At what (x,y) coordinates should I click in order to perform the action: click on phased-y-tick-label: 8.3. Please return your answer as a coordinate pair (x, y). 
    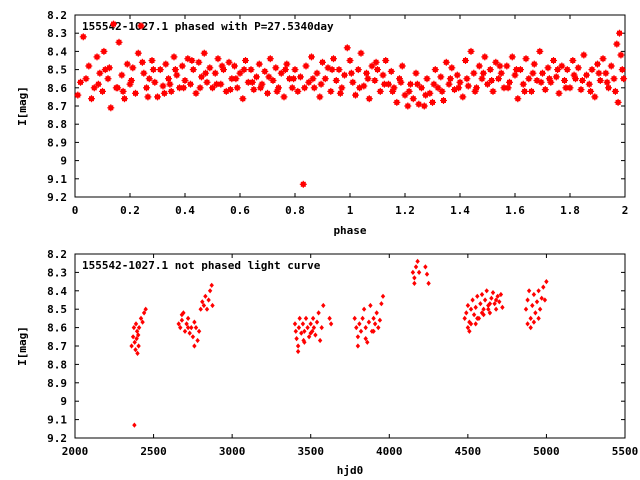
    Looking at the image, I should click on (57, 33).